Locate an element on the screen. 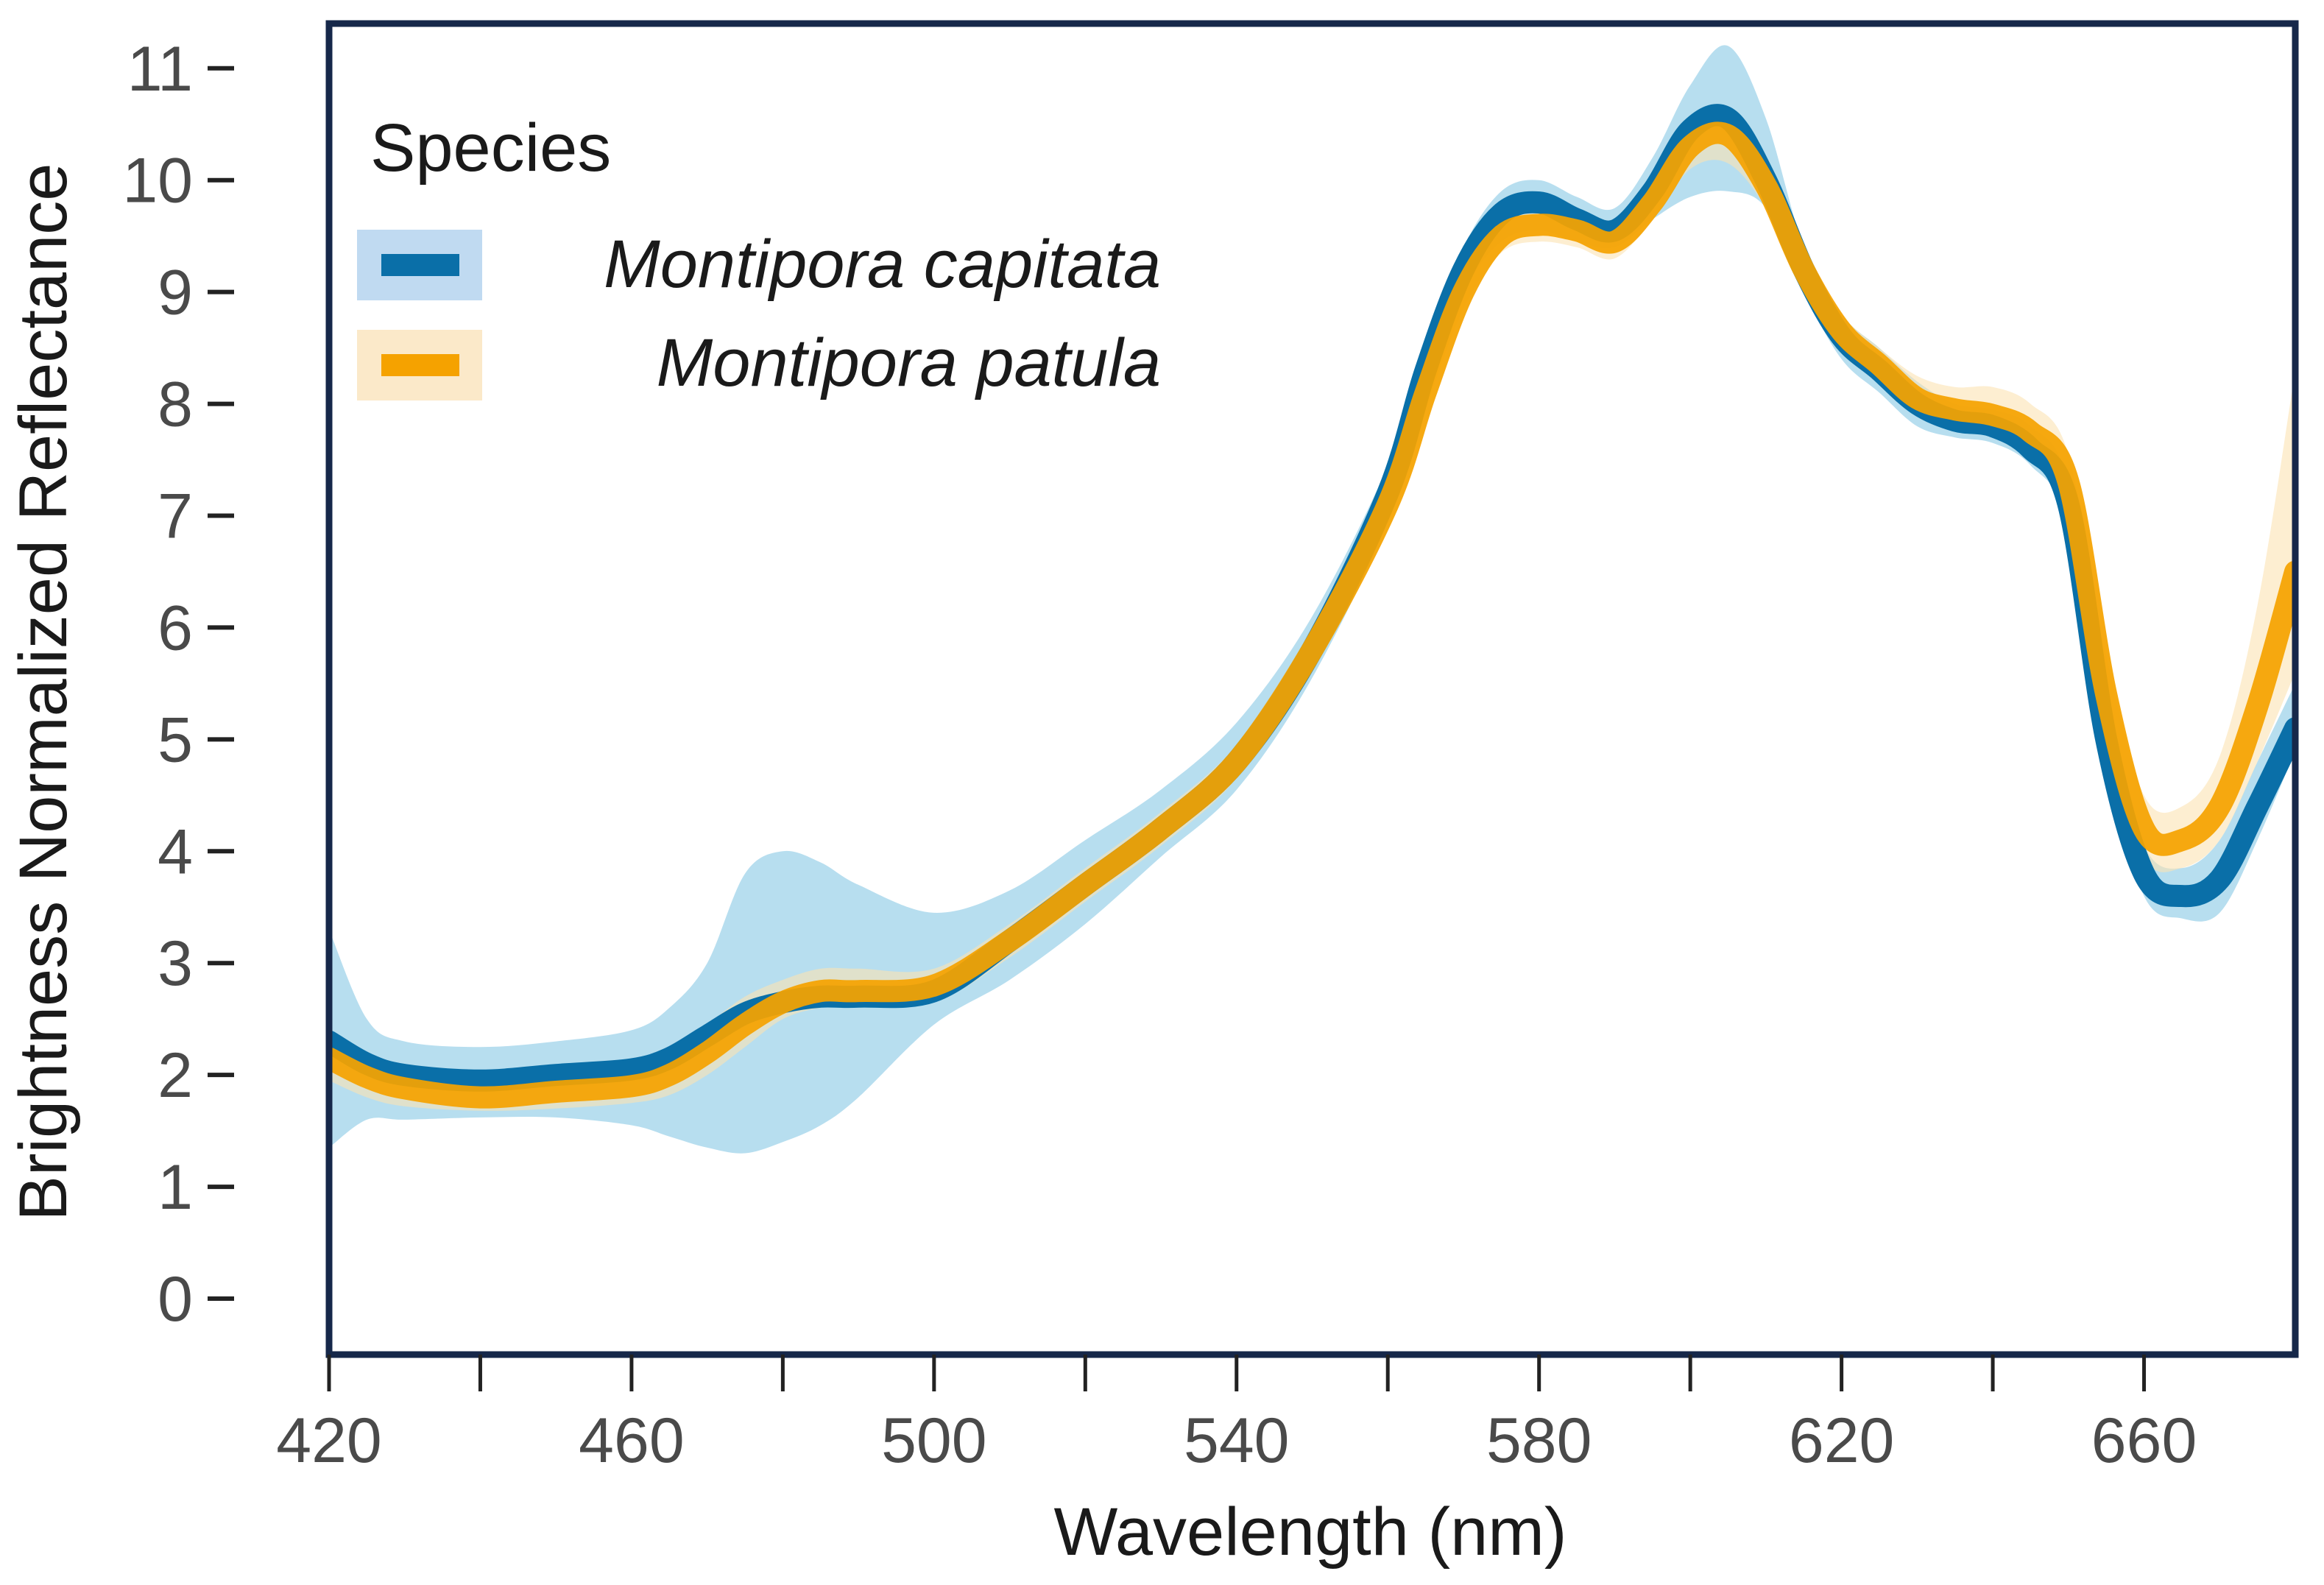 The height and width of the screenshot is (1585, 2324). x-axis: 420 460 500 540 580 620 660 is located at coordinates (1236, 1415).